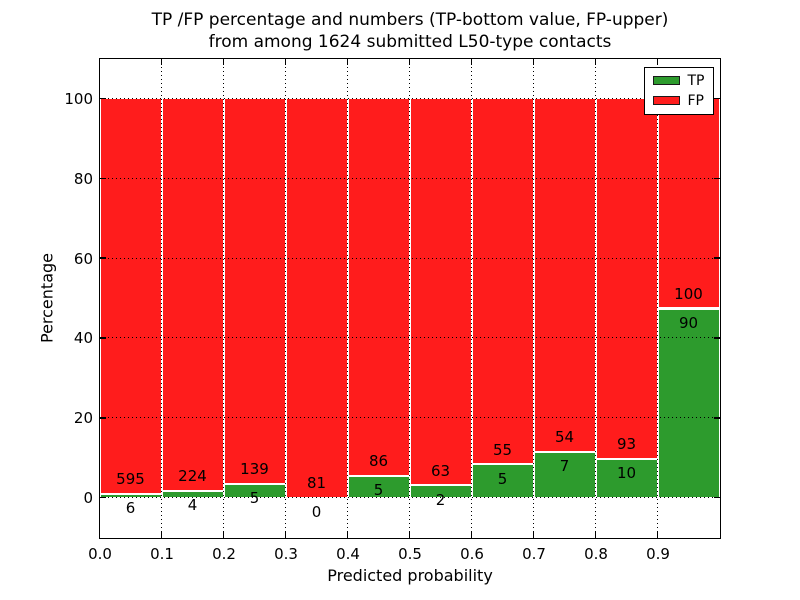 This screenshot has width=800, height=600. Describe the element at coordinates (502, 449) in the screenshot. I see `annotation-fp-count: 55` at that location.